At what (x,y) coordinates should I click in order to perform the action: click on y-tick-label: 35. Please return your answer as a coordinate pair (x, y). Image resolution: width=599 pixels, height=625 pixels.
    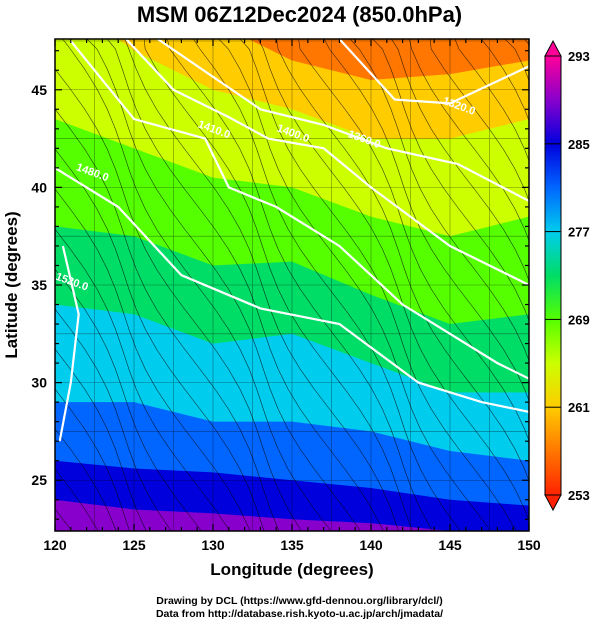
    Looking at the image, I should click on (39, 285).